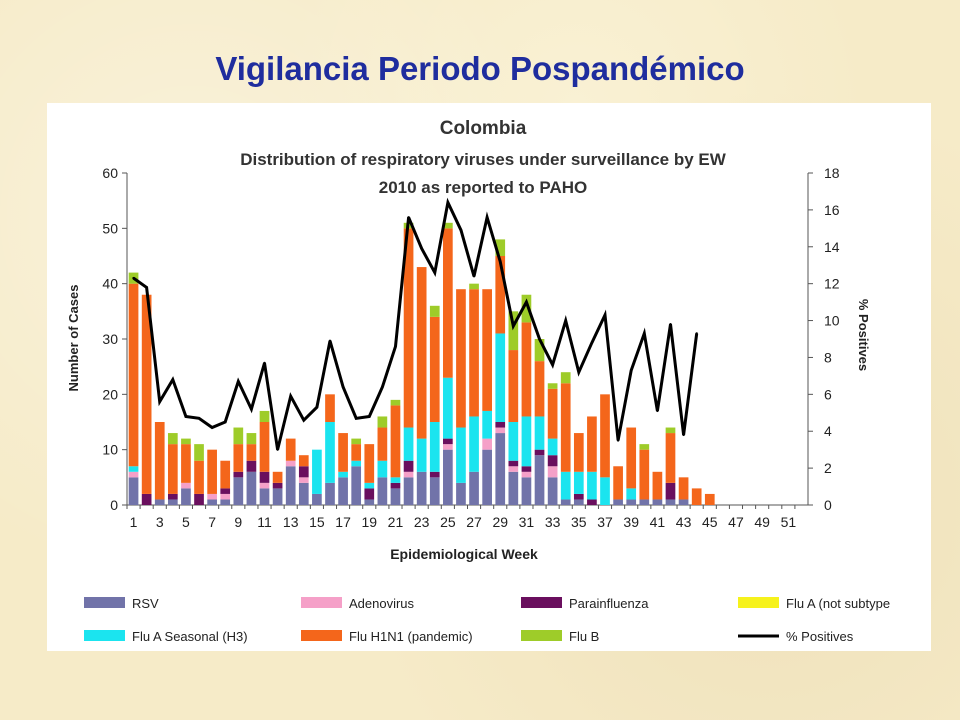 The image size is (960, 720). I want to click on x-tick-label: 25, so click(448, 522).